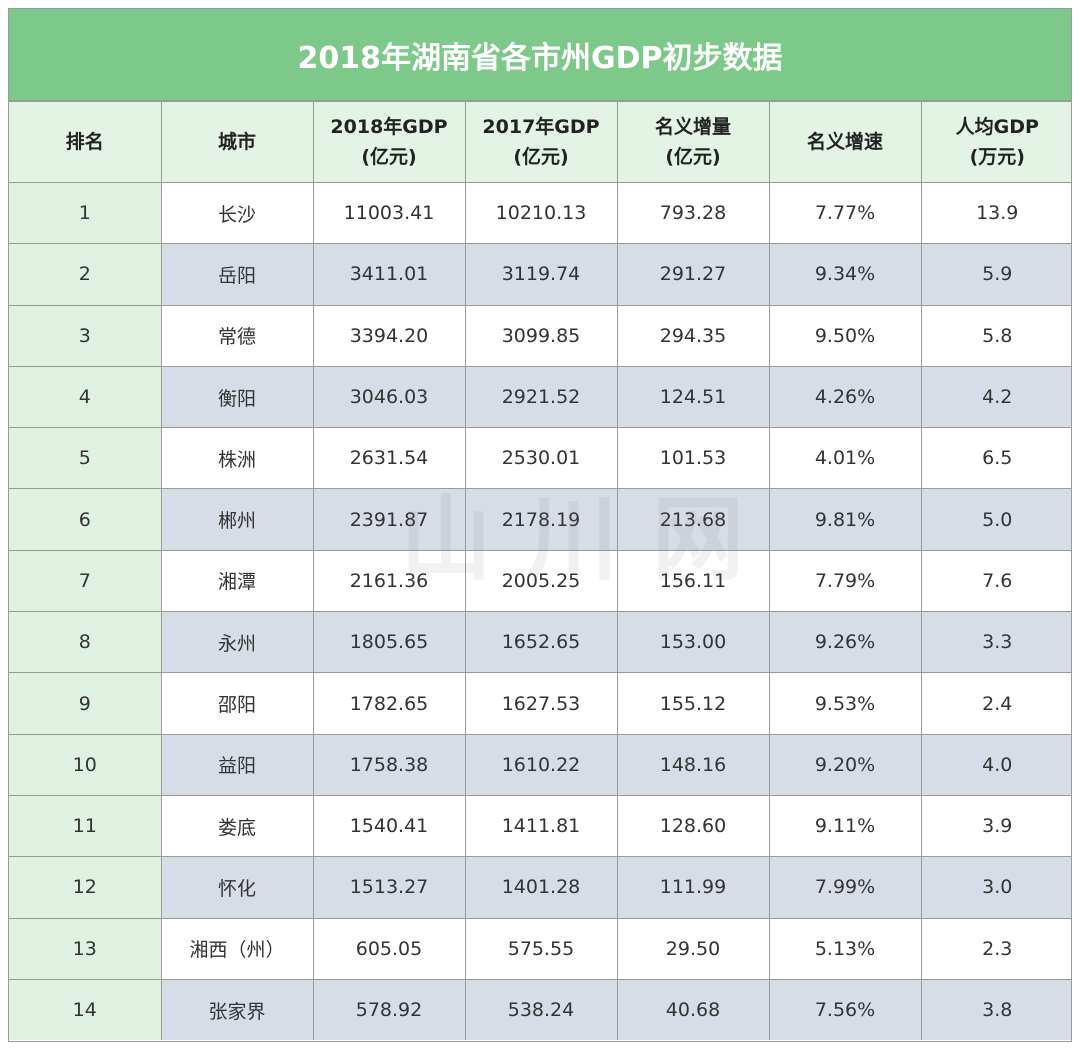 This screenshot has width=1080, height=1049. I want to click on cell-city: 常德, so click(237, 335).